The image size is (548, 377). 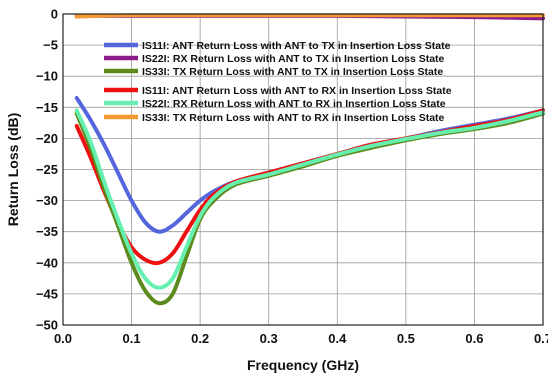 I want to click on y-tick-label: −35, so click(x=47, y=231).